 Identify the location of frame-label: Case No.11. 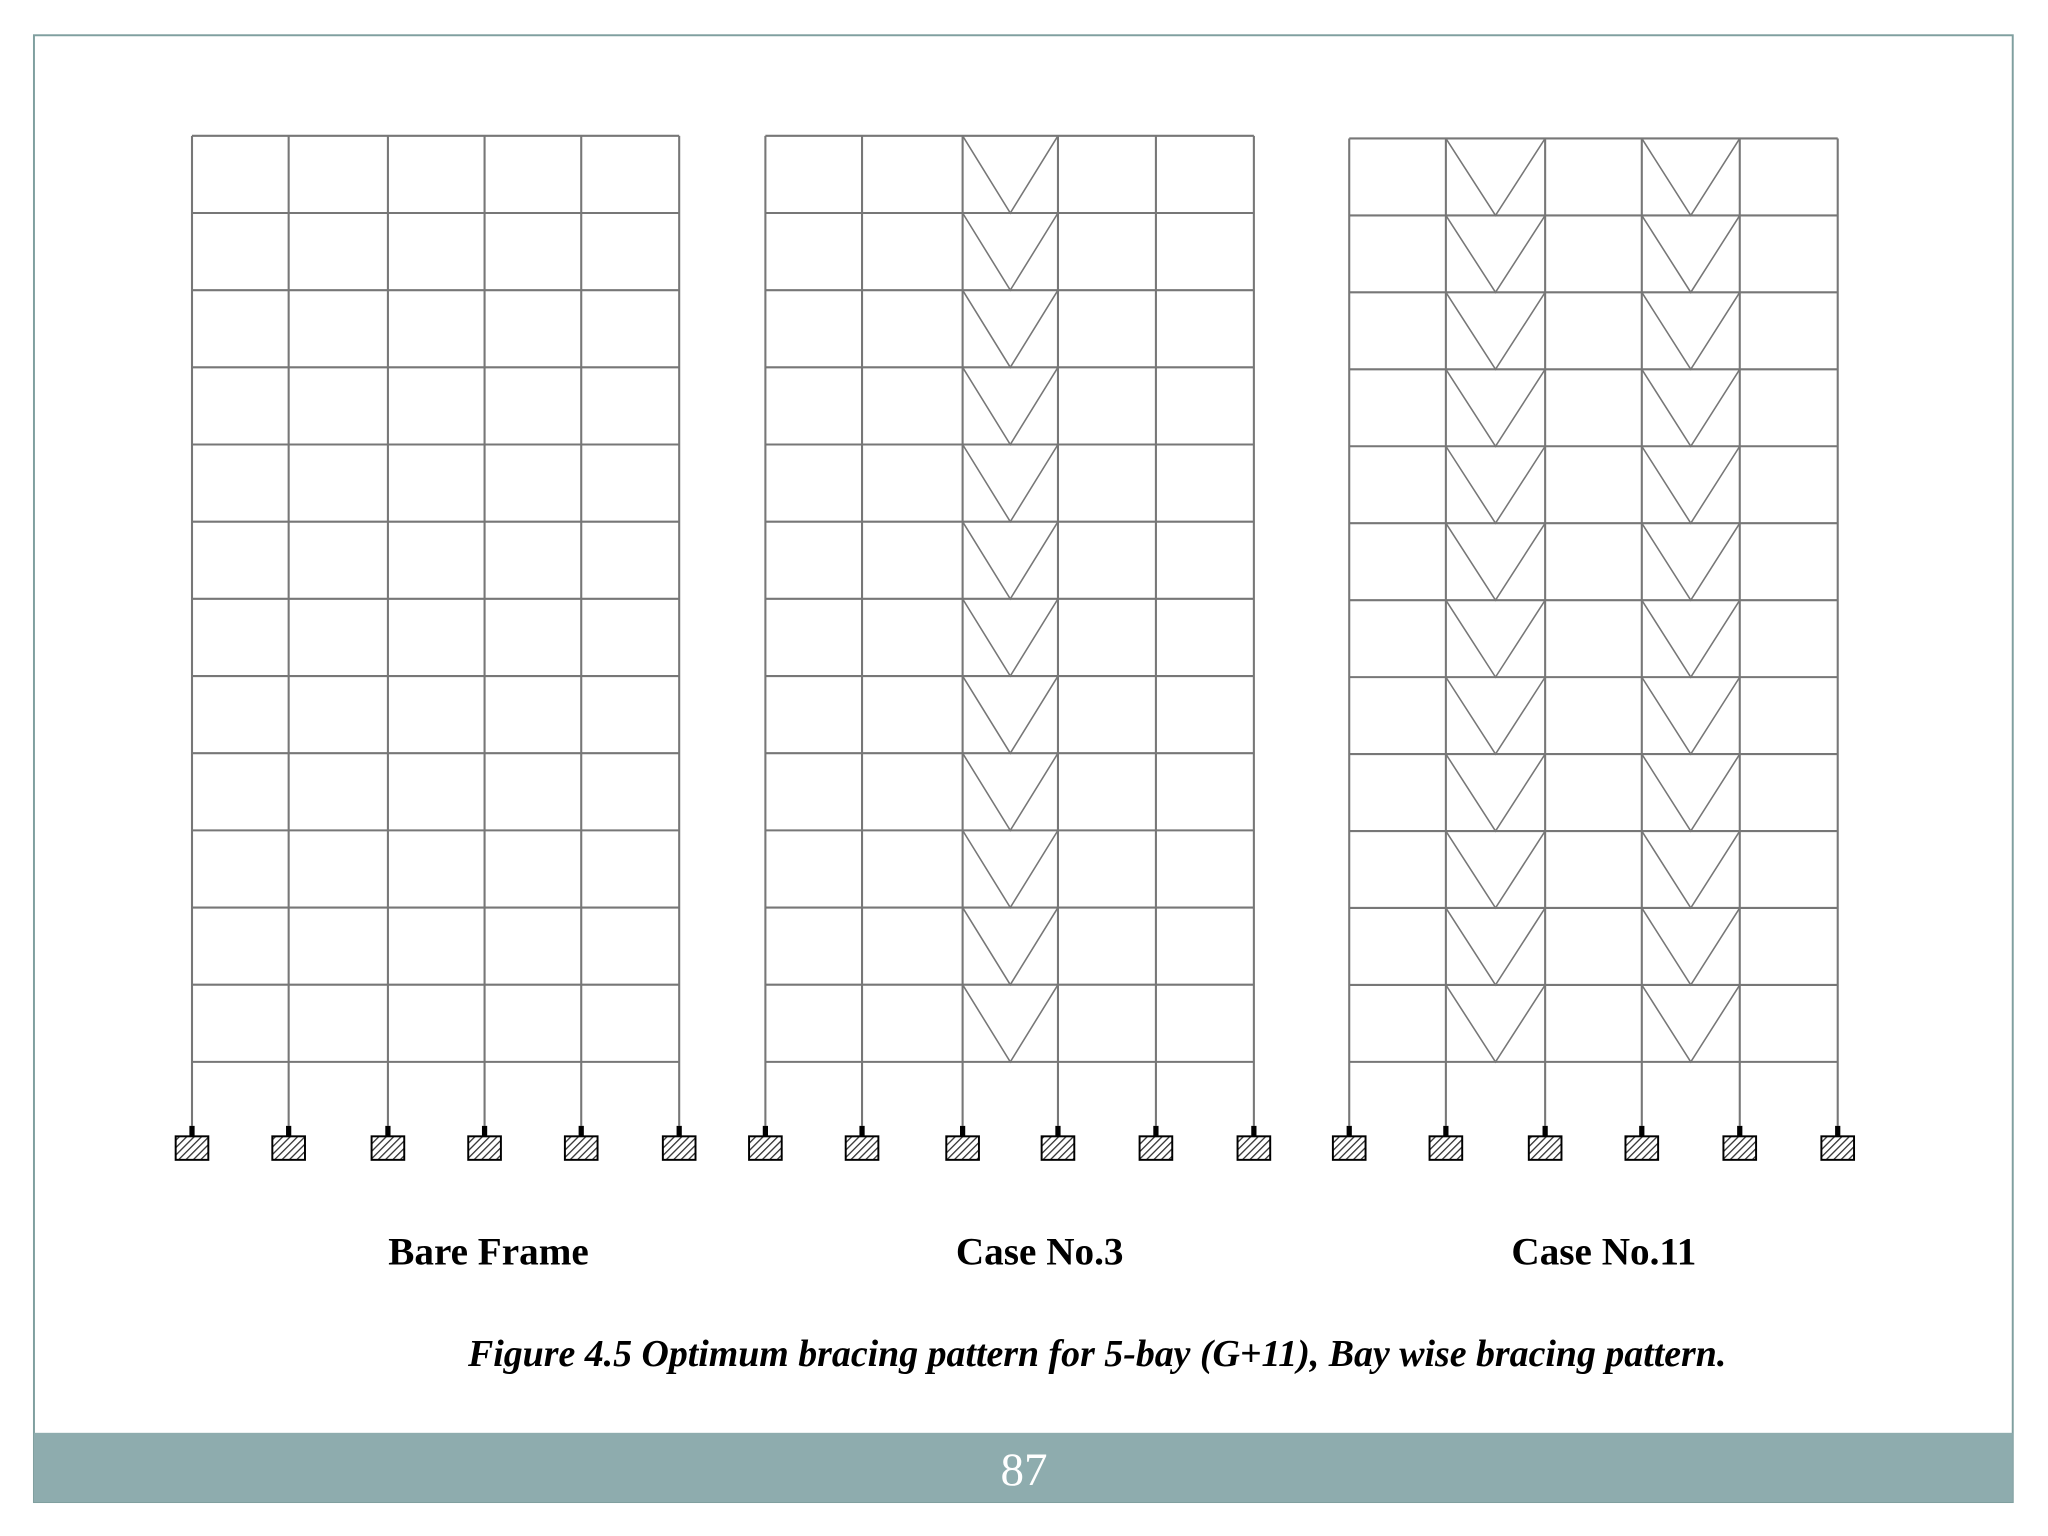
(1603, 1251).